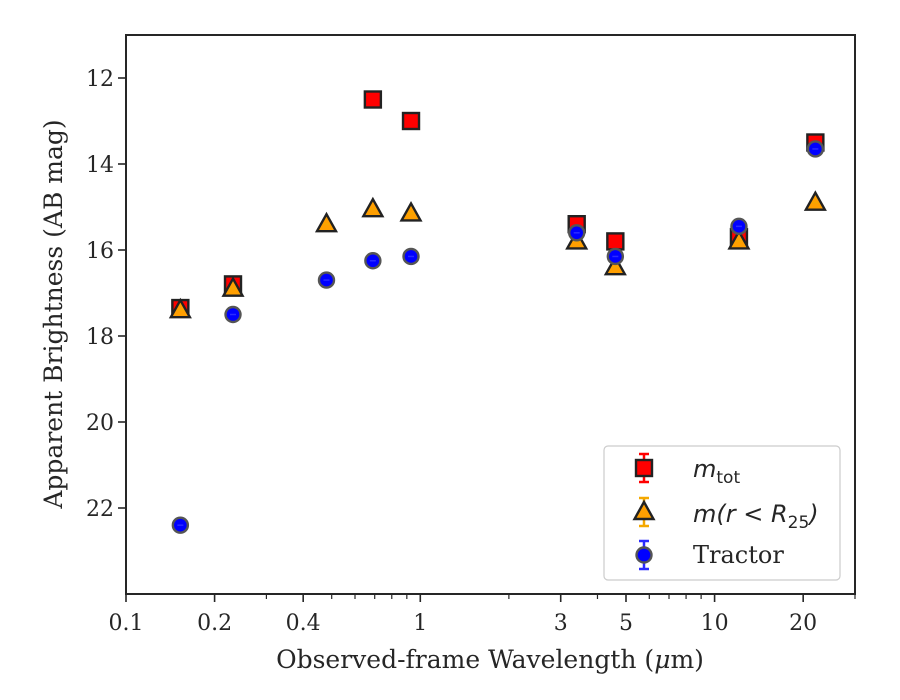  What do you see at coordinates (100, 79) in the screenshot?
I see `y-tick-label: 12` at bounding box center [100, 79].